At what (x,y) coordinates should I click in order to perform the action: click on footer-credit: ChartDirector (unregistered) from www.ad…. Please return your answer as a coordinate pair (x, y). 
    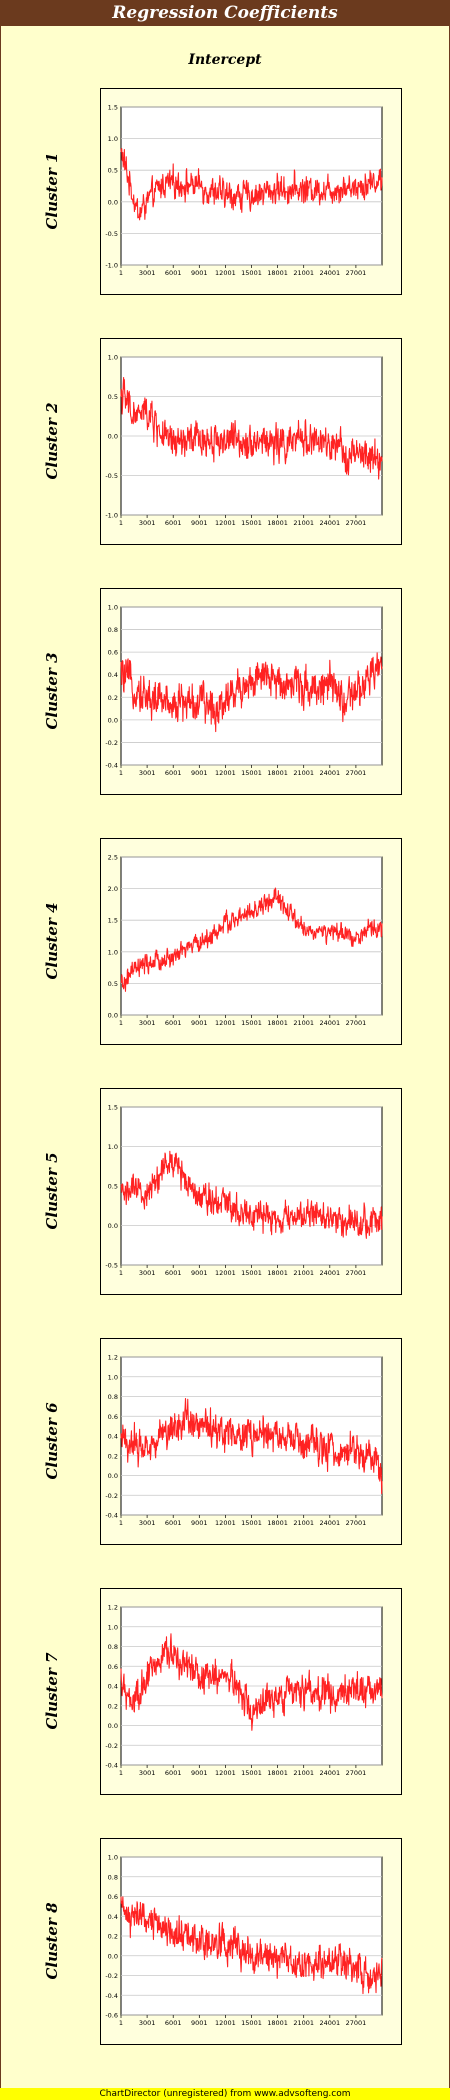
    Looking at the image, I should click on (225, 2094).